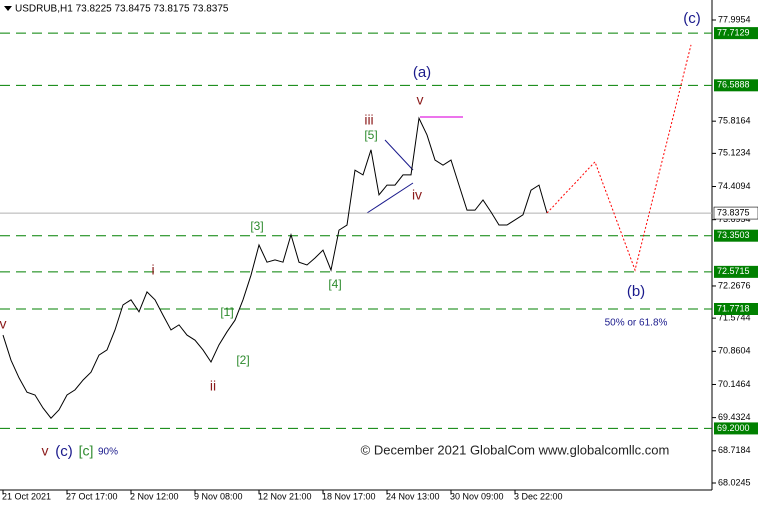  What do you see at coordinates (734, 482) in the screenshot?
I see `y-tick-label: 68.0245` at bounding box center [734, 482].